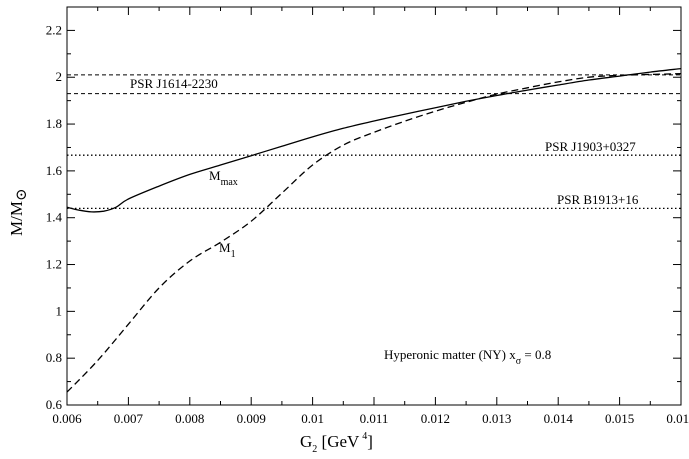 Image resolution: width=689 pixels, height=459 pixels. What do you see at coordinates (225, 247) in the screenshot?
I see `series-label-m1-main: M` at bounding box center [225, 247].